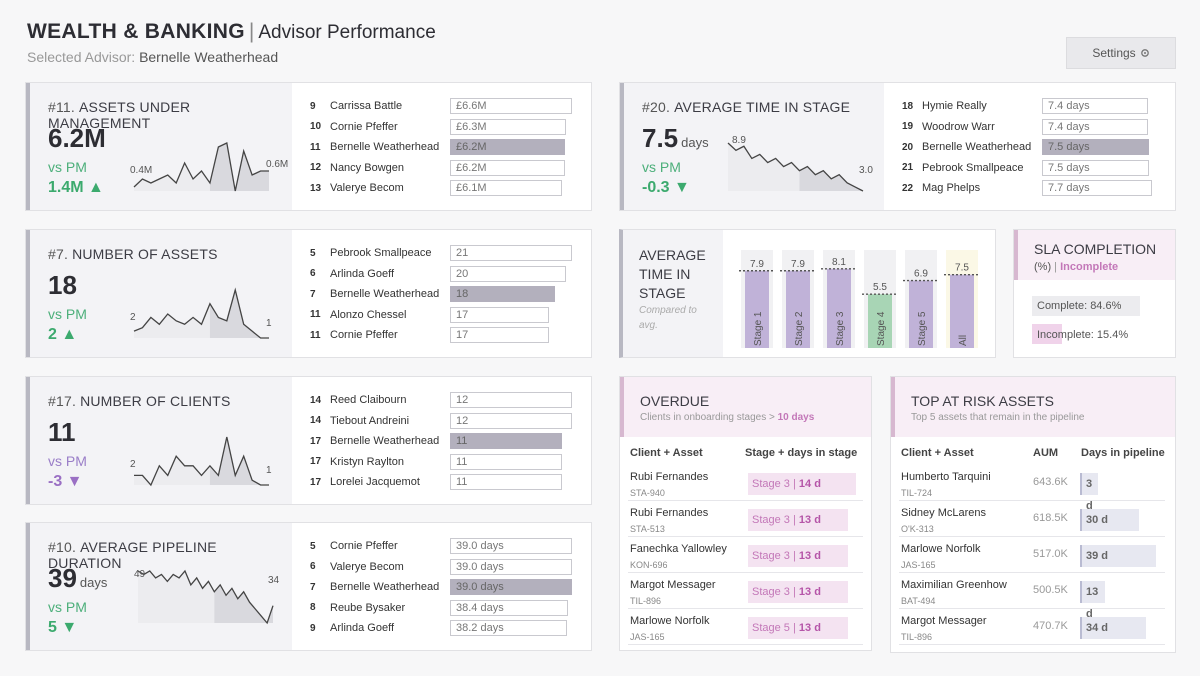 The width and height of the screenshot is (1200, 676). I want to click on ranking-row: 22 Mag Phelps 7.7 days, so click(1027, 188).